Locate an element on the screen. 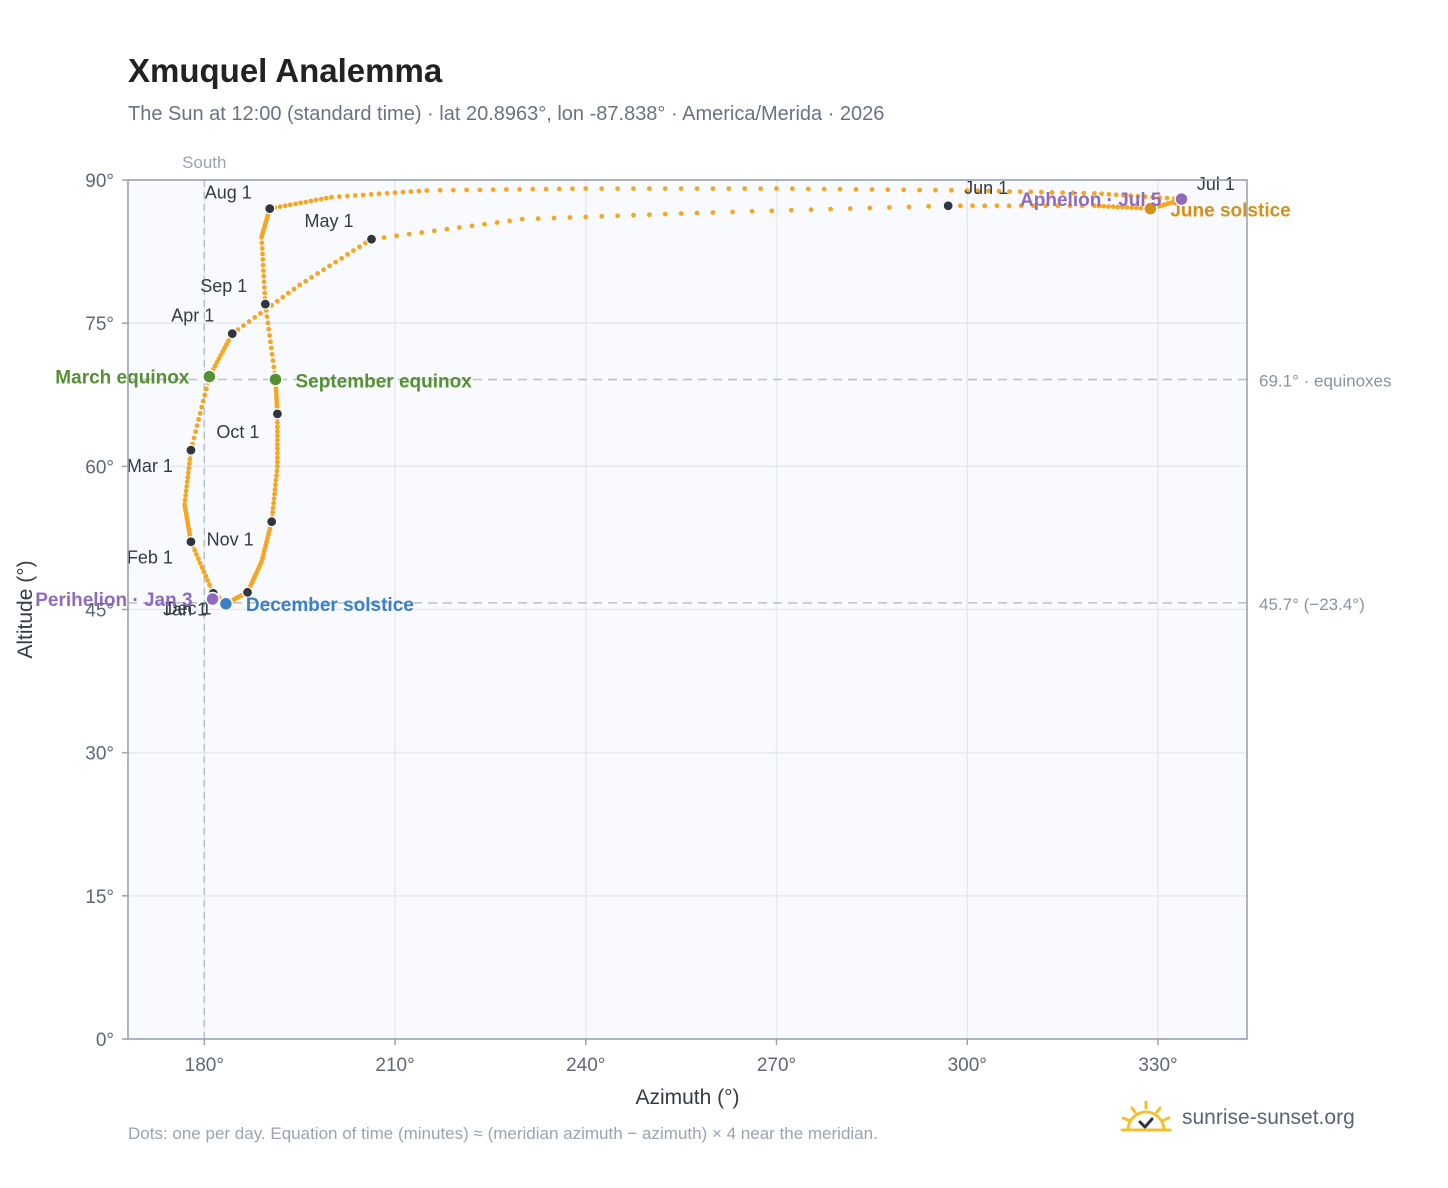 The height and width of the screenshot is (1188, 1448). month-label: Jul 1 is located at coordinates (1216, 184).